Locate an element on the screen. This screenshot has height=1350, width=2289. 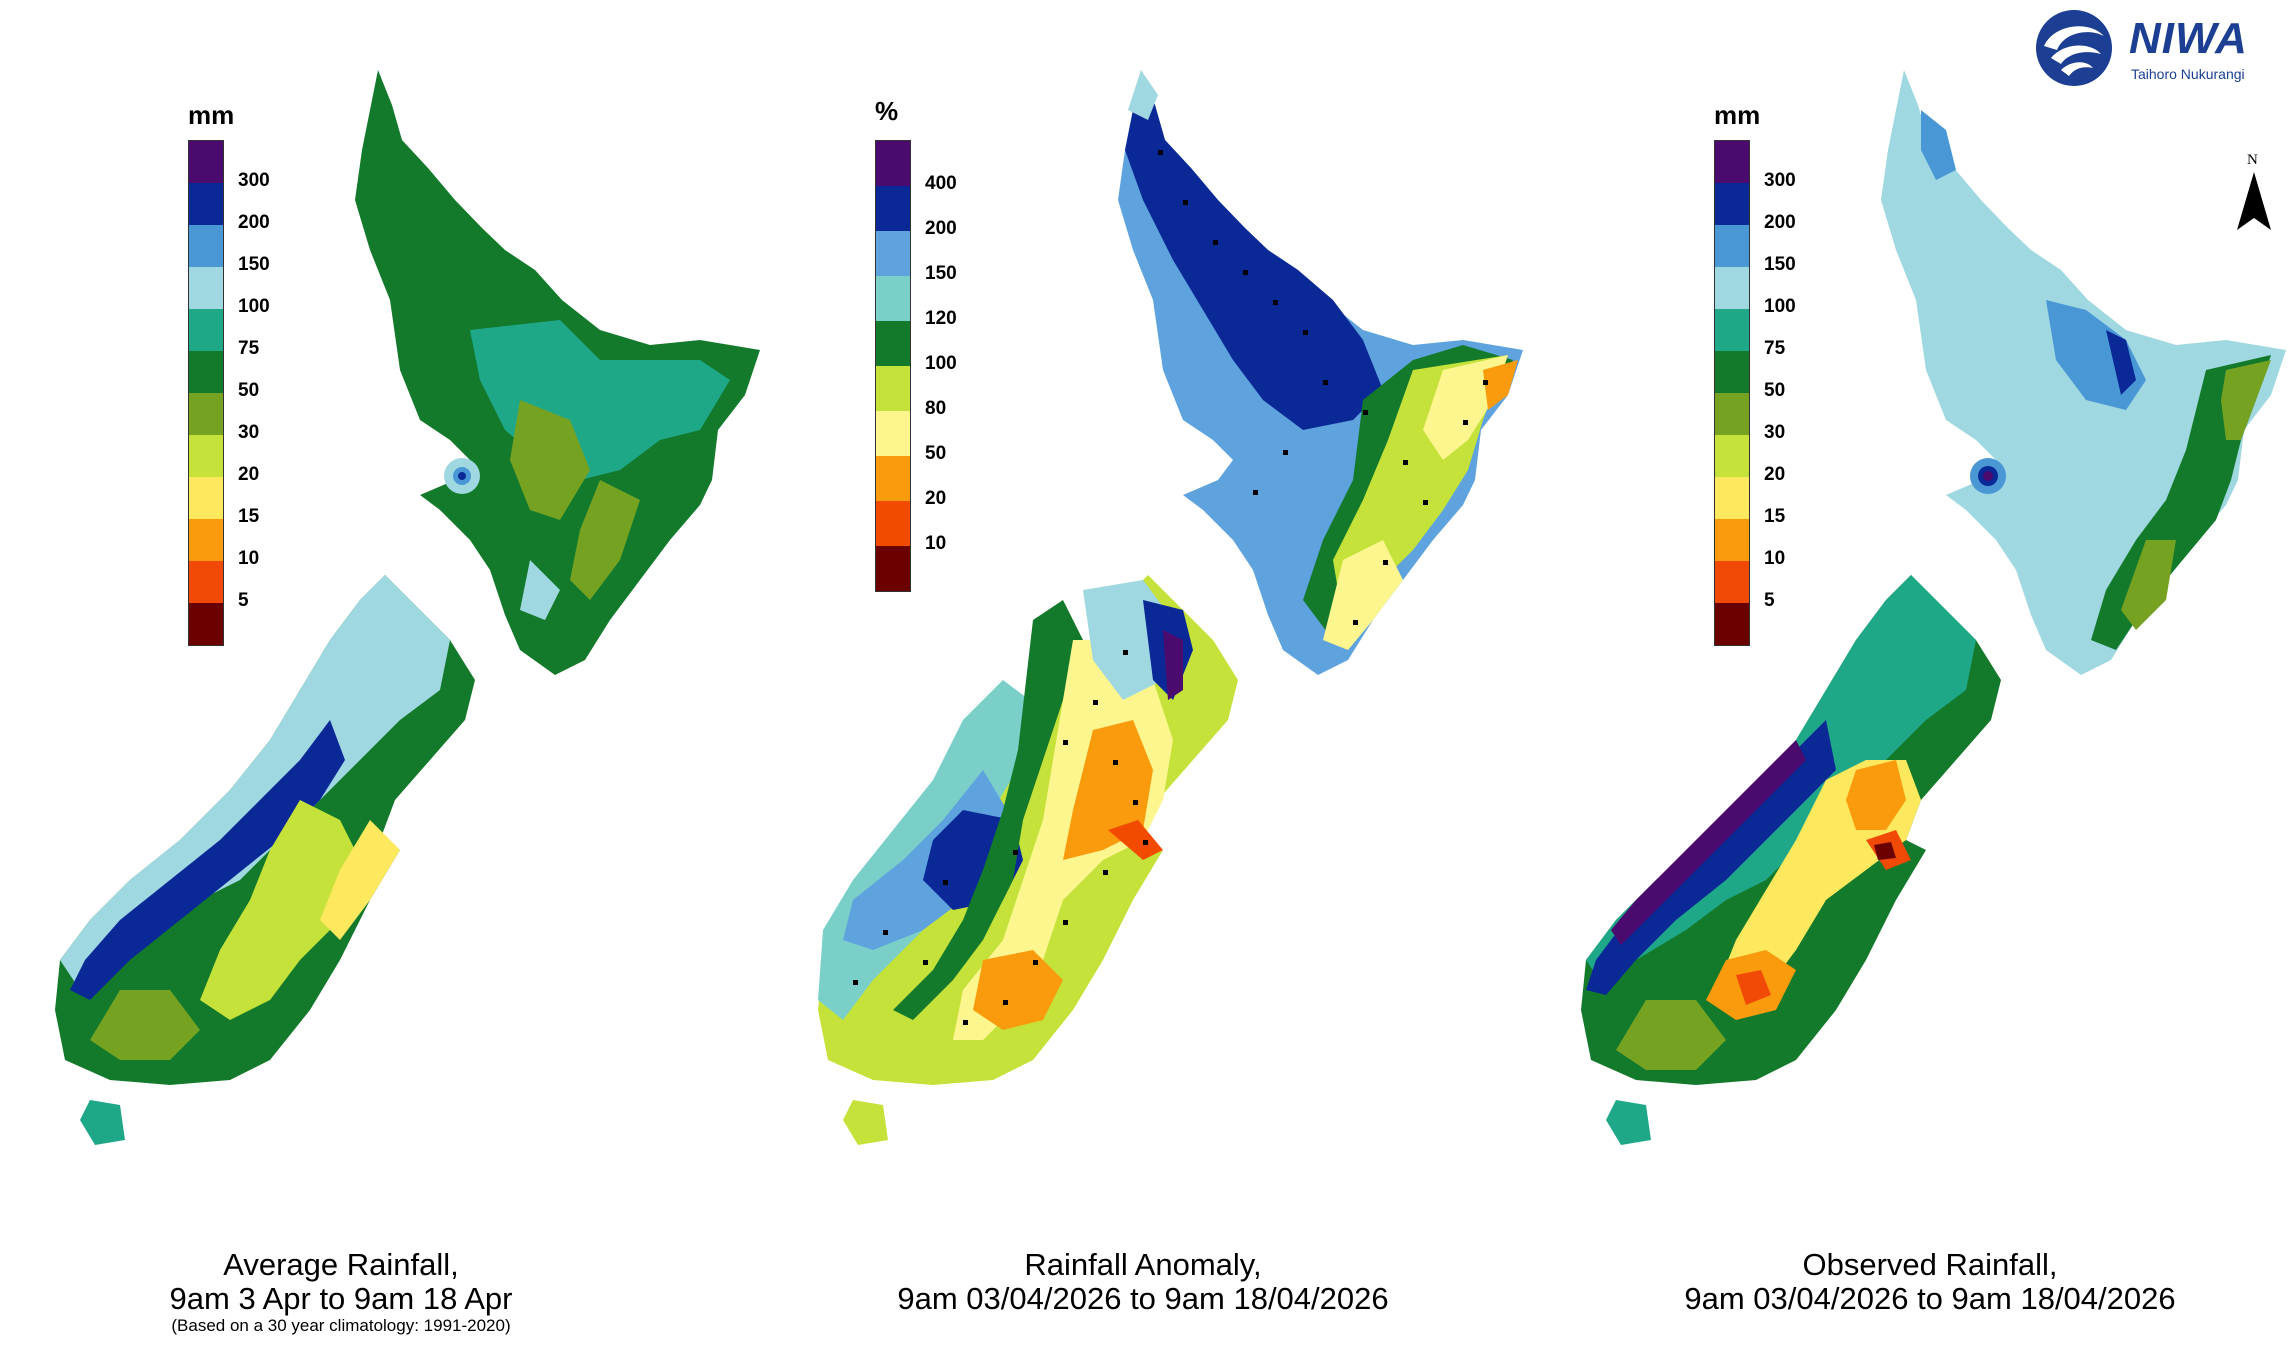
south-island-observed is located at coordinates (1791, 860).